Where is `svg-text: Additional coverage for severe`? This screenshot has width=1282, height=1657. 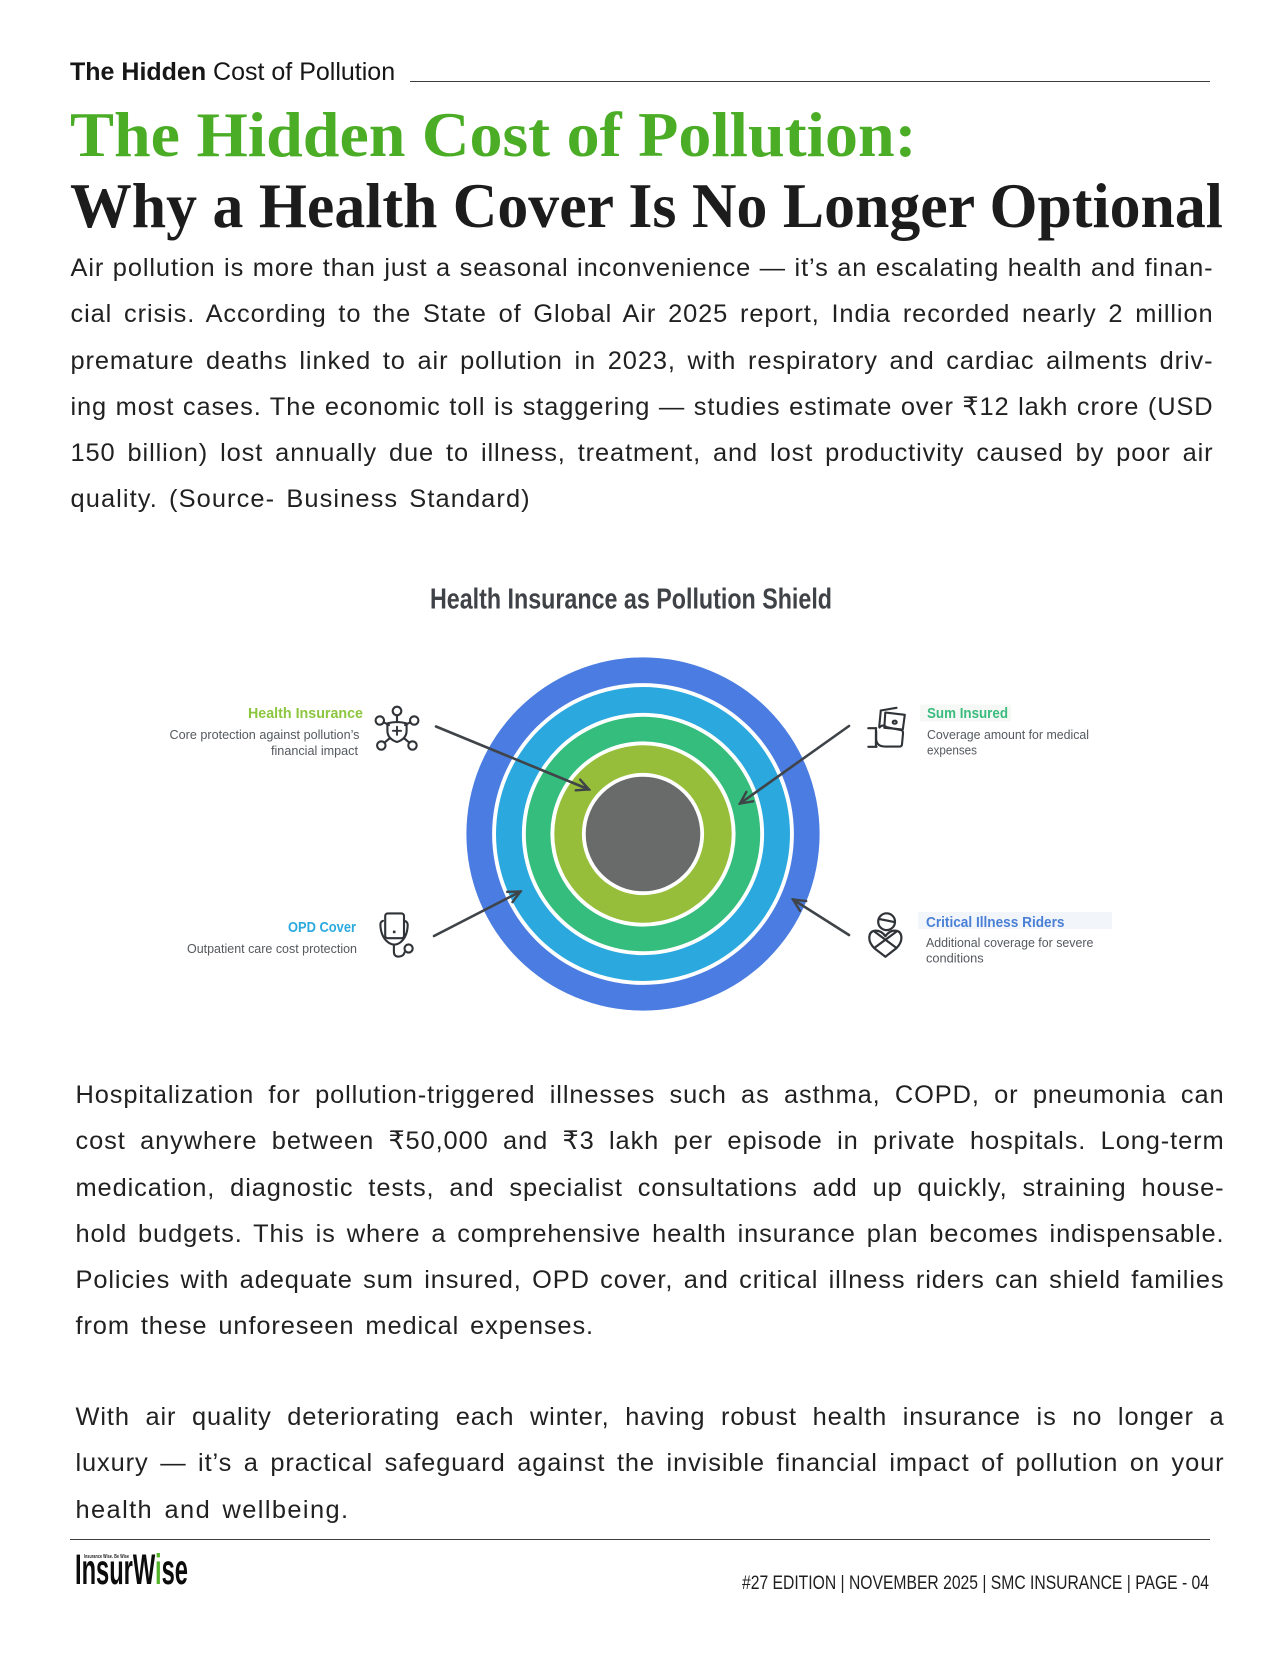
svg-text: Additional coverage for severe is located at coordinates (1009, 942).